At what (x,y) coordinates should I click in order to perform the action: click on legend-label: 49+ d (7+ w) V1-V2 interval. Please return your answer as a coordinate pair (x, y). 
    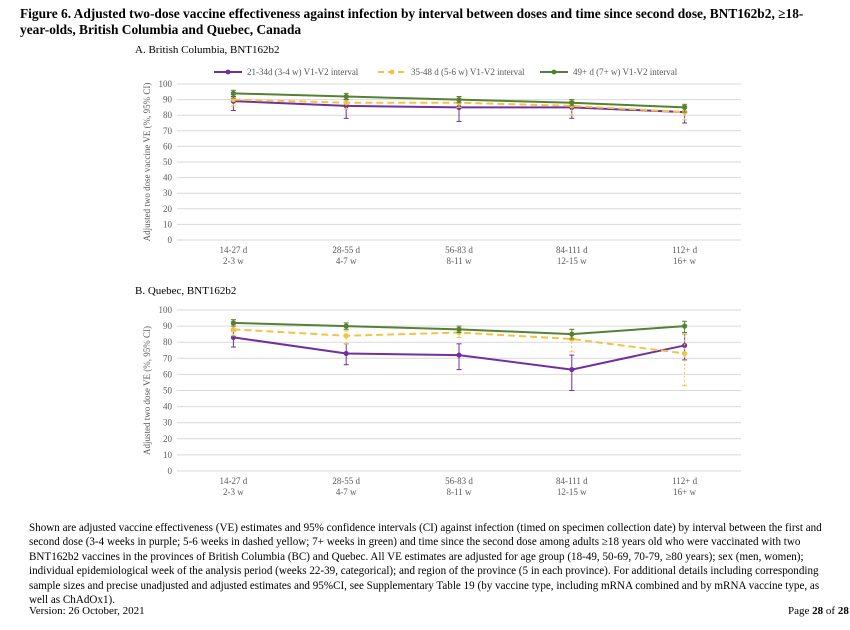
    Looking at the image, I should click on (625, 72).